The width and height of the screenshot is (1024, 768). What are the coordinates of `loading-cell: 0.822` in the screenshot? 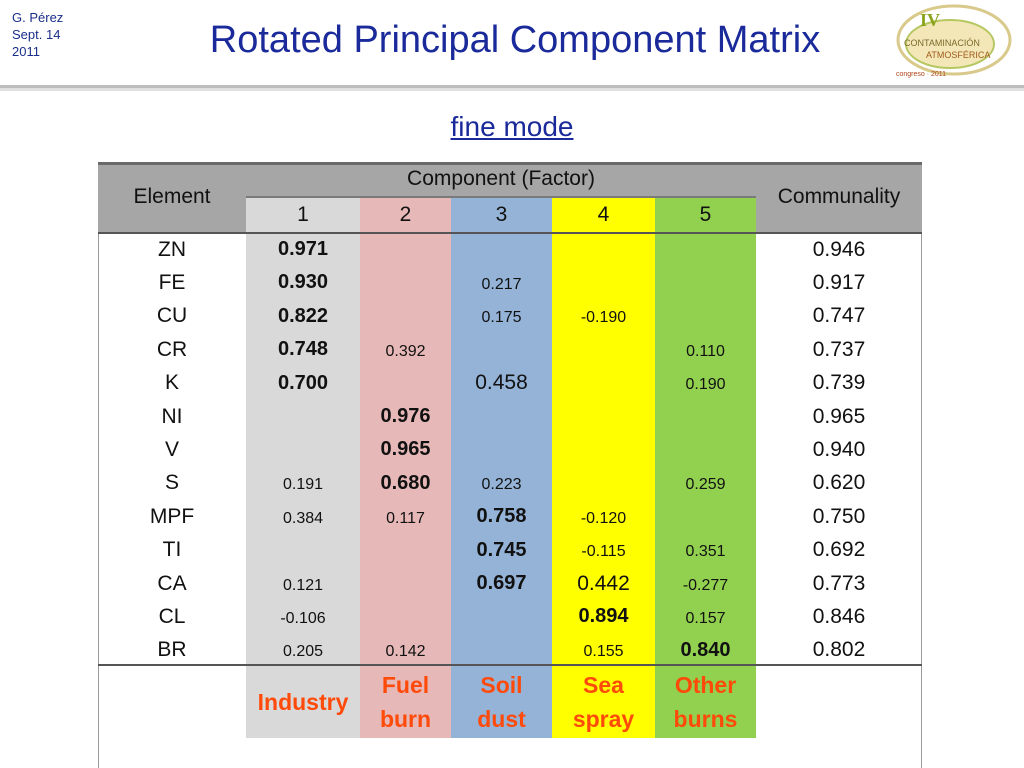 It's located at (303, 315).